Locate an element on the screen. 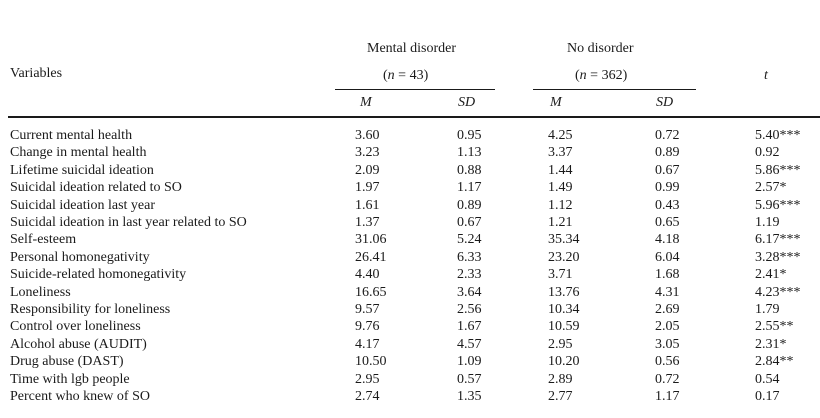 The width and height of the screenshot is (820, 418). row-t-value: 1.79 is located at coordinates (767, 309).